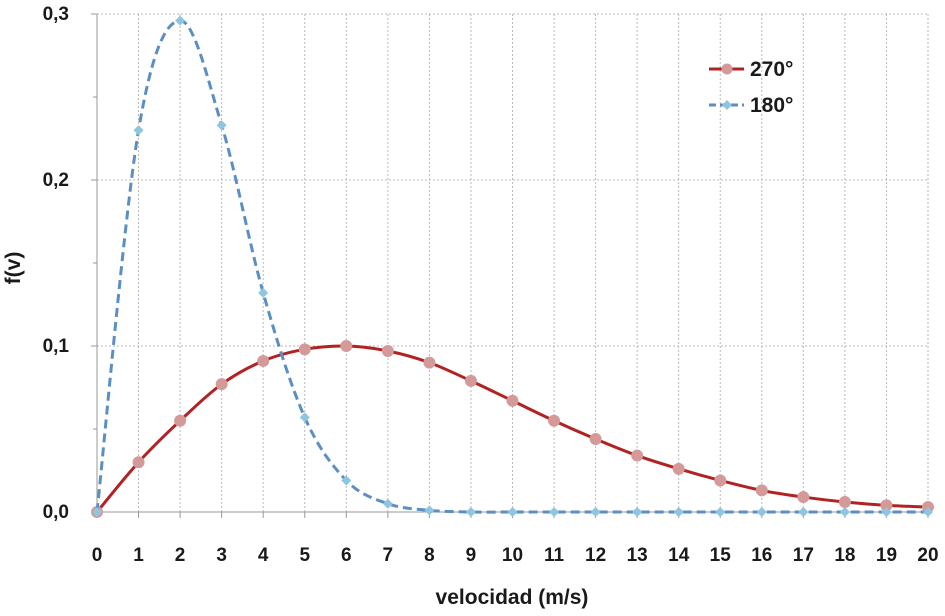  I want to click on x-tick-label: 2, so click(180, 555).